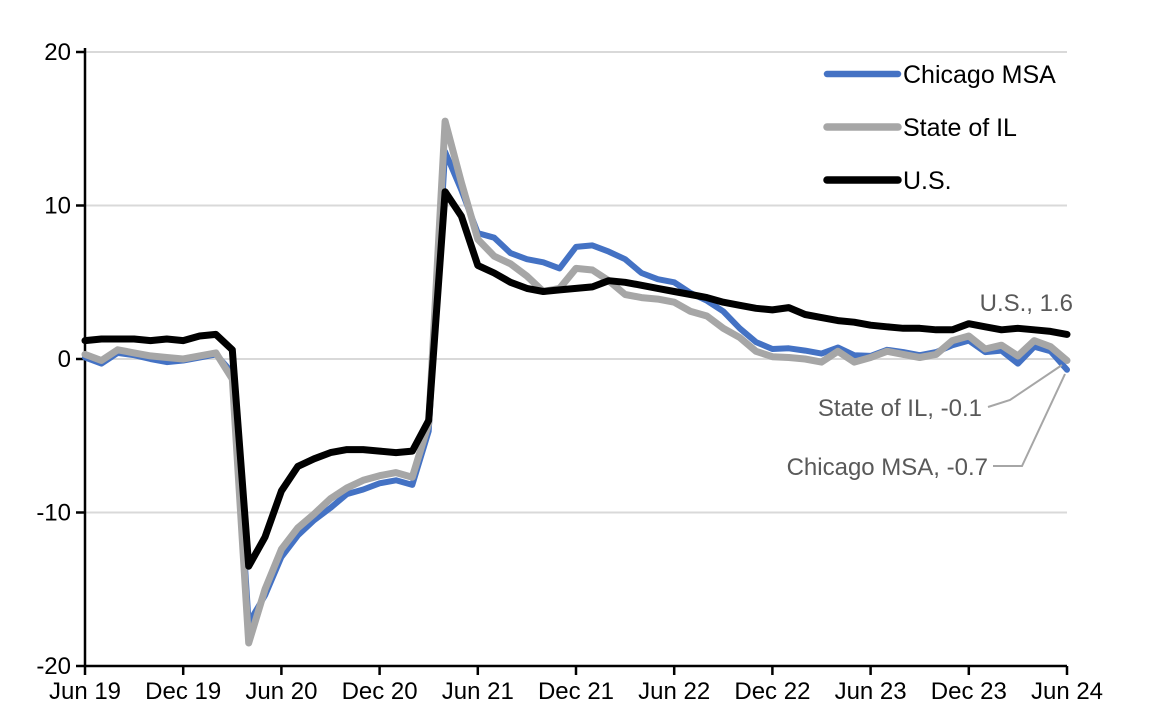 Image resolution: width=1152 pixels, height=720 pixels. Describe the element at coordinates (927, 181) in the screenshot. I see `legend-label-u-s: U.S.` at that location.